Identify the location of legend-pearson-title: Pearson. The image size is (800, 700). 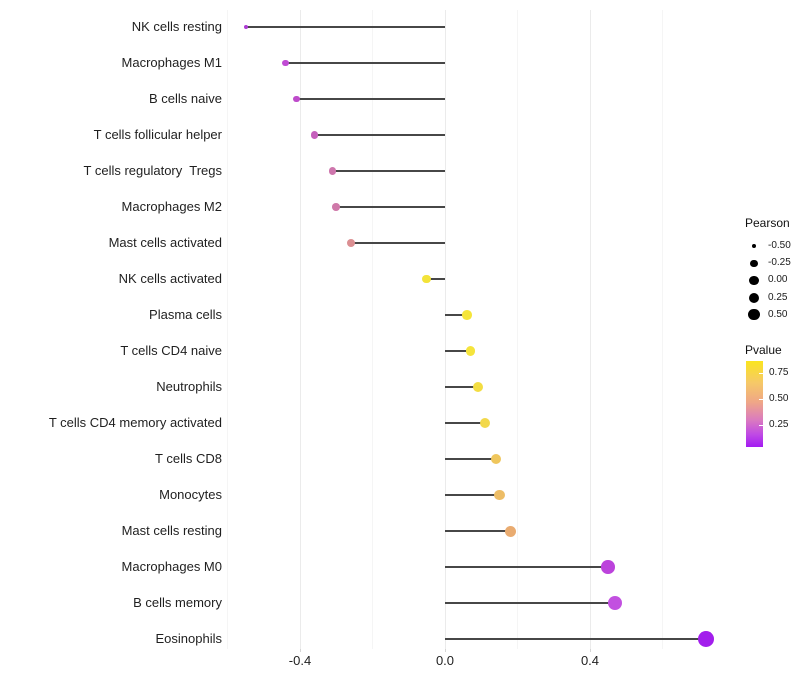
(767, 223).